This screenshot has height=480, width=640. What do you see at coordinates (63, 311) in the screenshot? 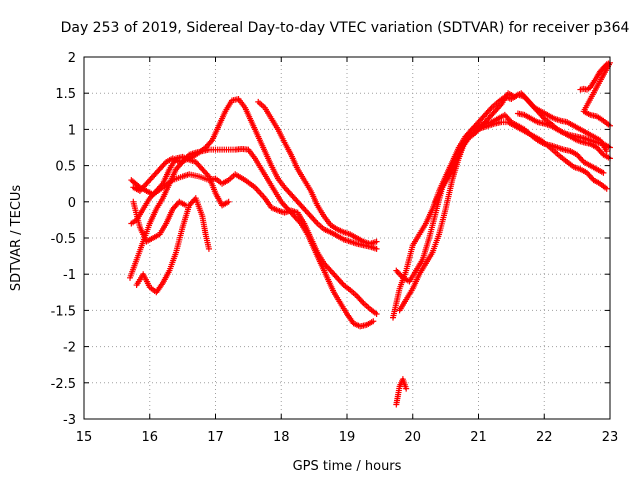
I see `y-tick-label: -1.5` at bounding box center [63, 311].